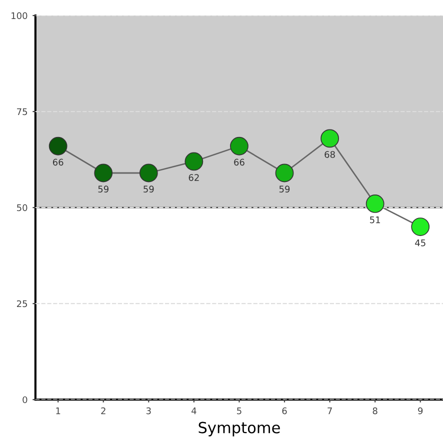 This screenshot has width=443, height=444. What do you see at coordinates (375, 220) in the screenshot?
I see `data-label: 51` at bounding box center [375, 220].